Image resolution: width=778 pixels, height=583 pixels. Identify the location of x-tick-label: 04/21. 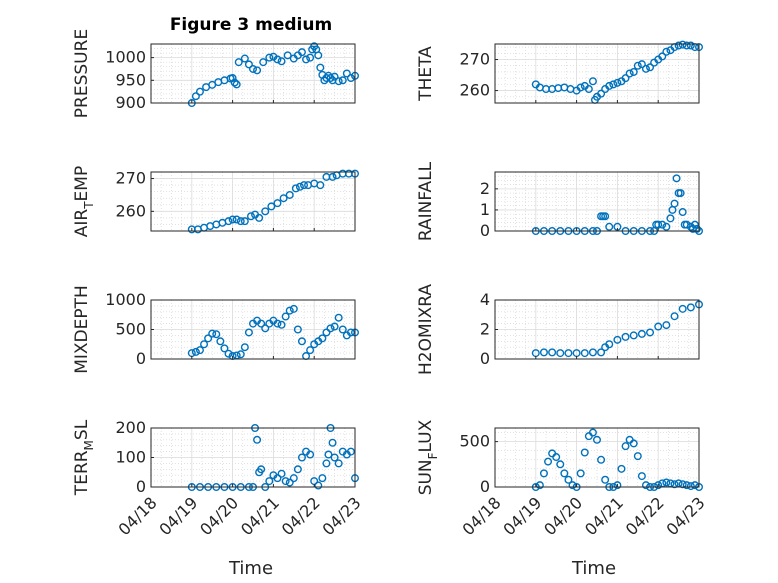
(604, 516).